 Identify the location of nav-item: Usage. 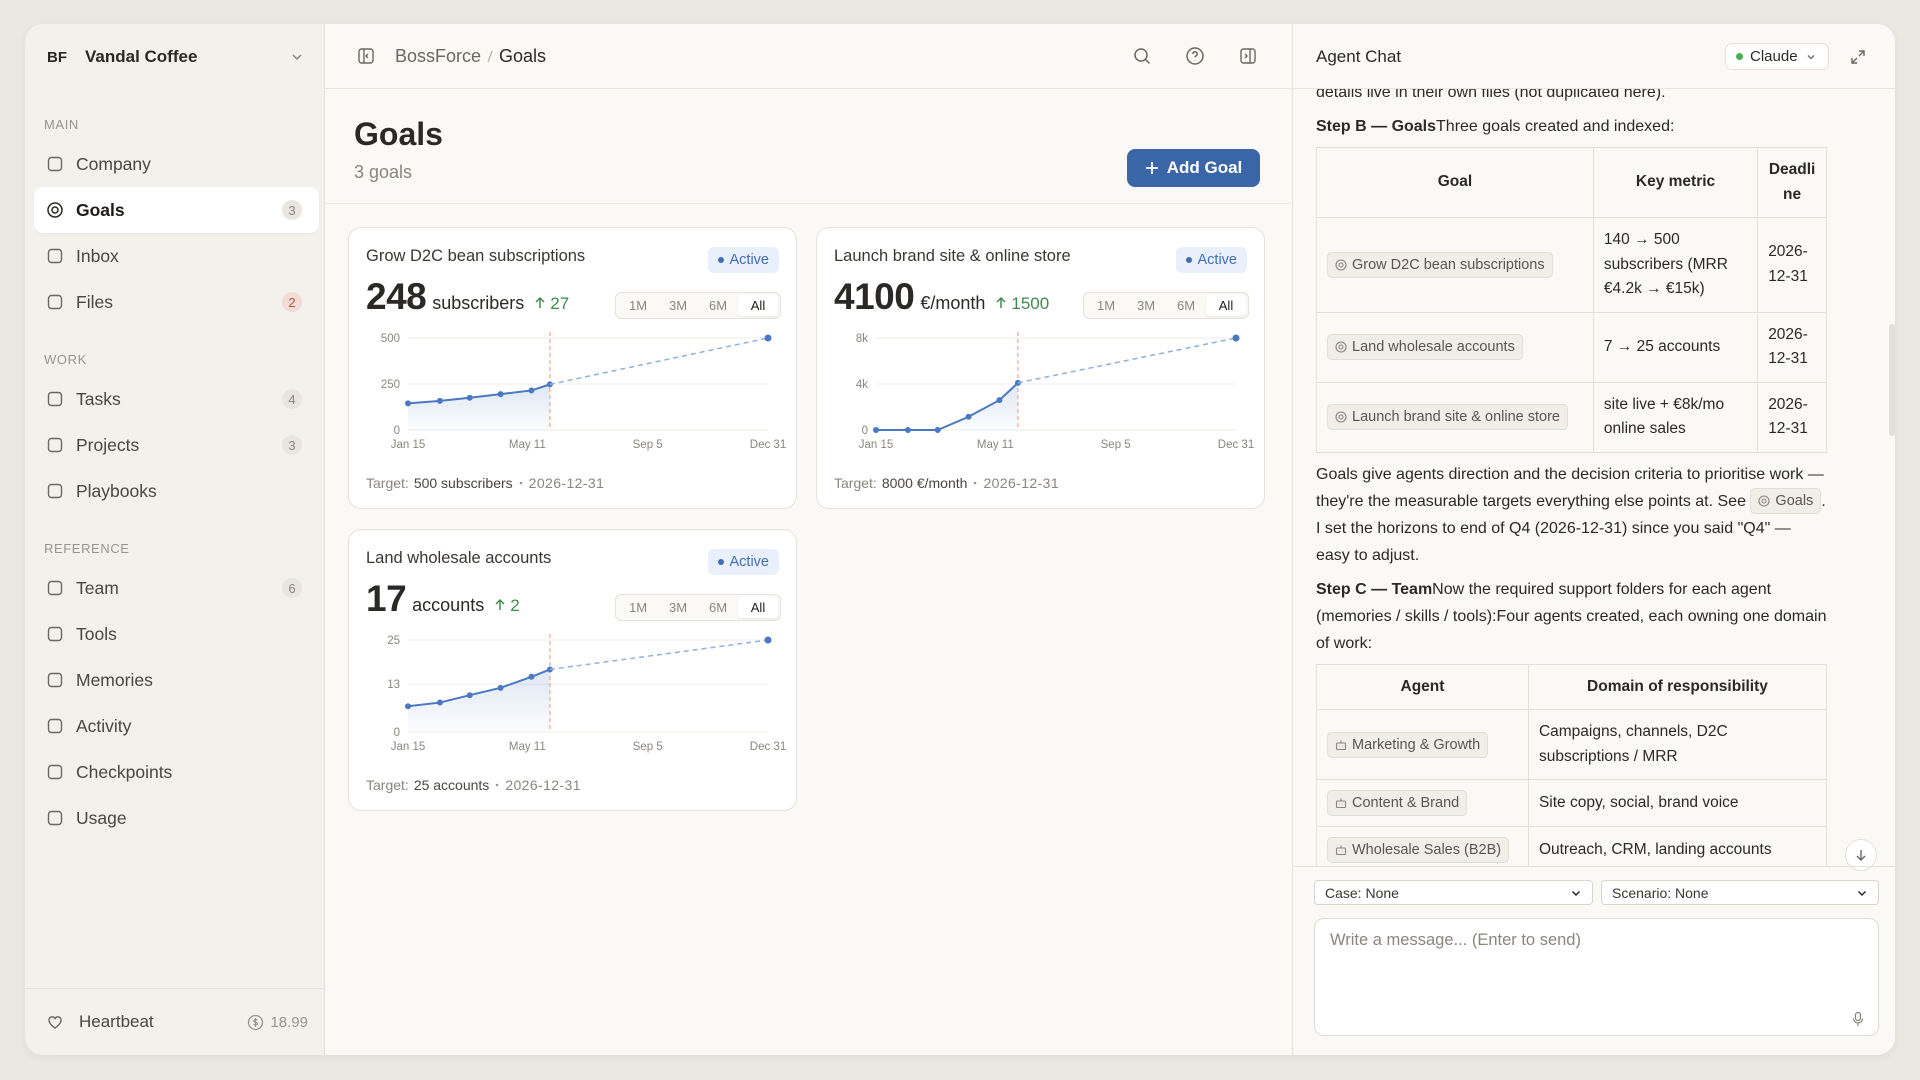
(176, 818).